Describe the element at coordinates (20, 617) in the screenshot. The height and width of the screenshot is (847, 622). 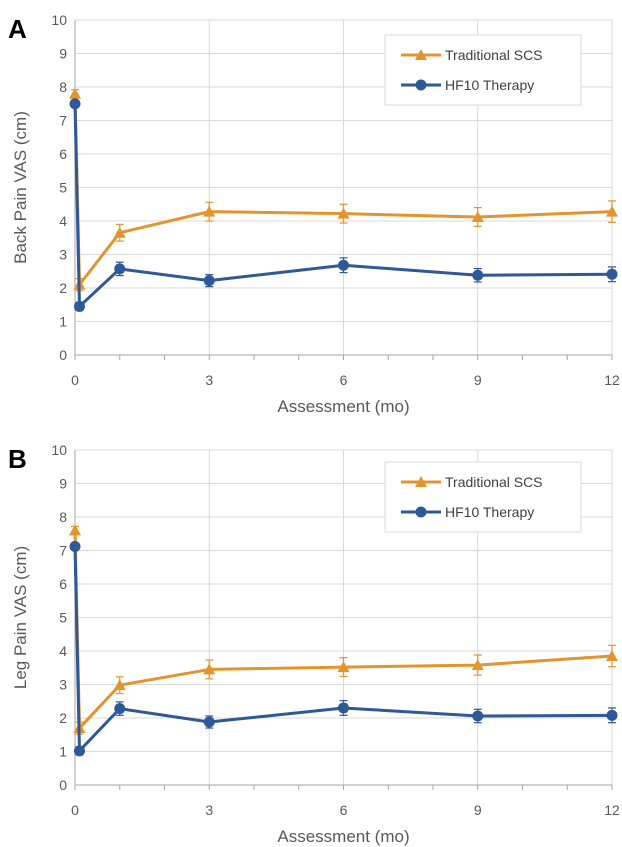
I see `y-axis-title: Leg Pain VAS (cm)` at that location.